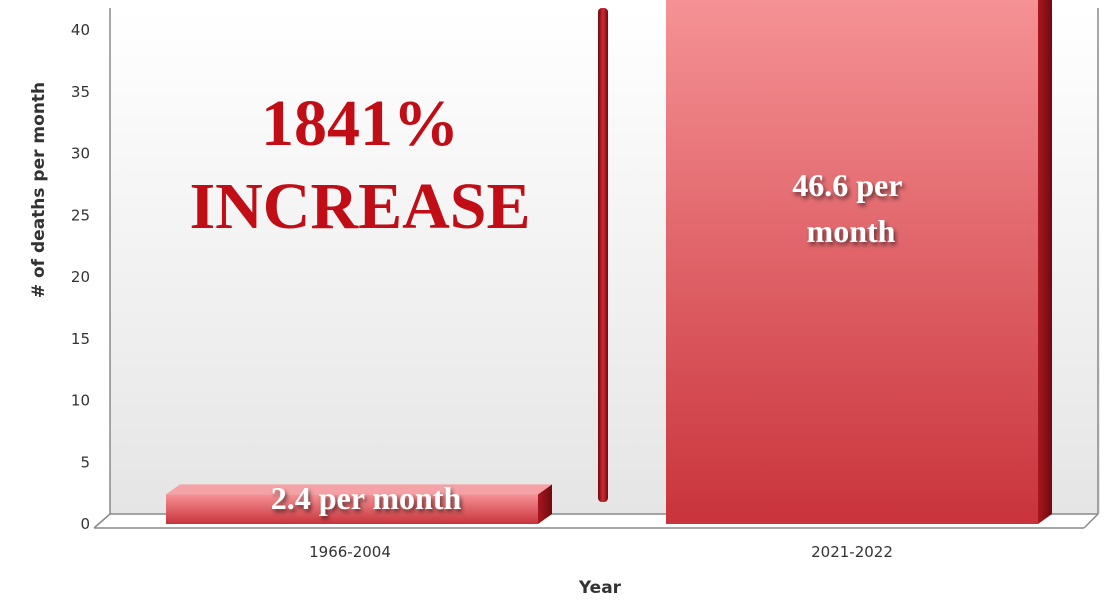 The width and height of the screenshot is (1110, 605). What do you see at coordinates (852, 552) in the screenshot?
I see `x-tick-label-2: 2021-2022` at bounding box center [852, 552].